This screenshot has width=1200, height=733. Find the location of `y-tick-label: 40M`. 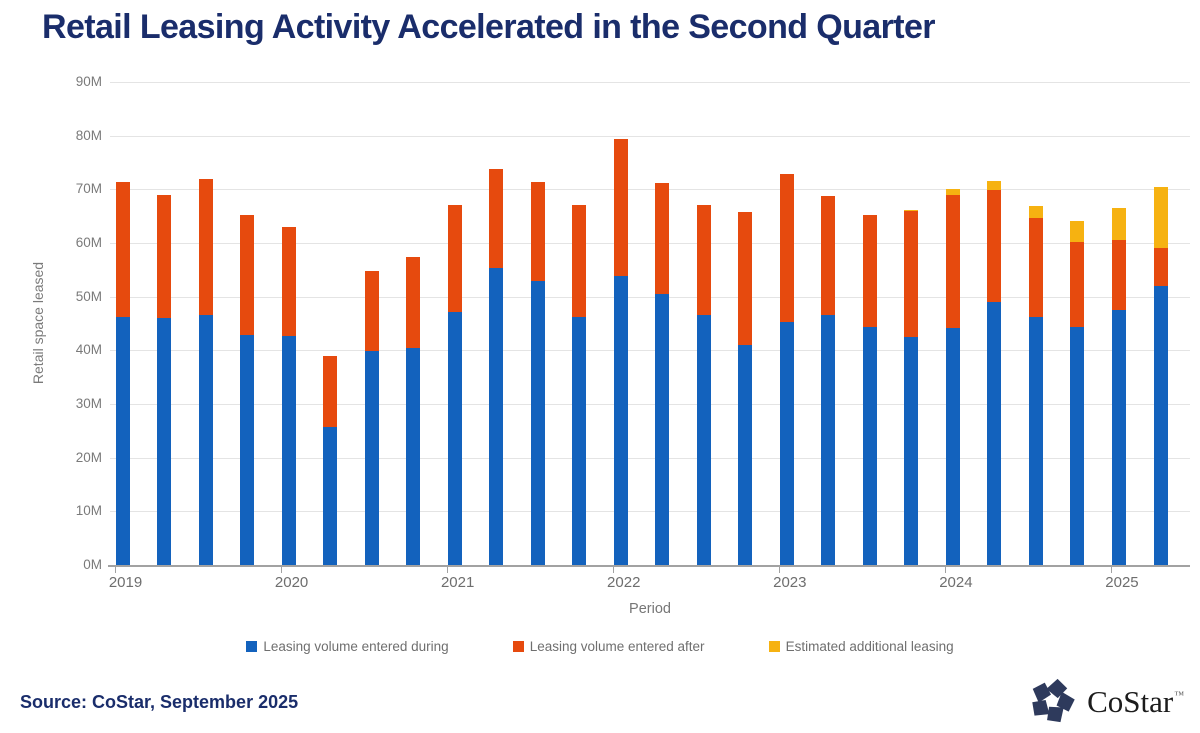

y-tick-label: 40M is located at coordinates (88, 350).